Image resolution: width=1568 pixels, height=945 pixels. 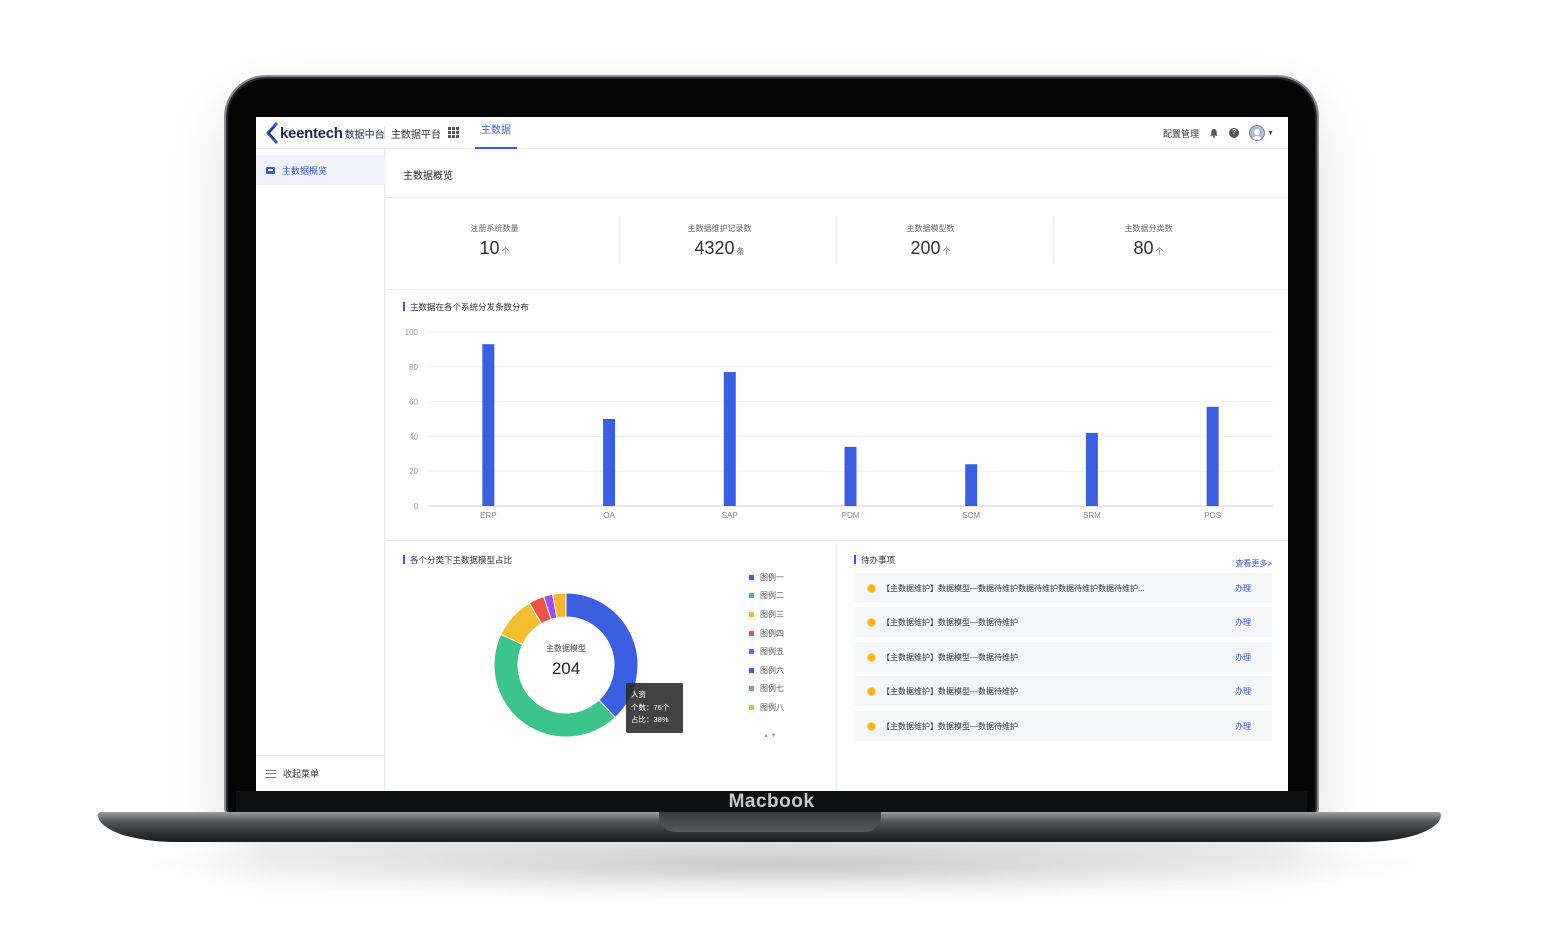 I want to click on x-tick-label: ERP, so click(x=488, y=515).